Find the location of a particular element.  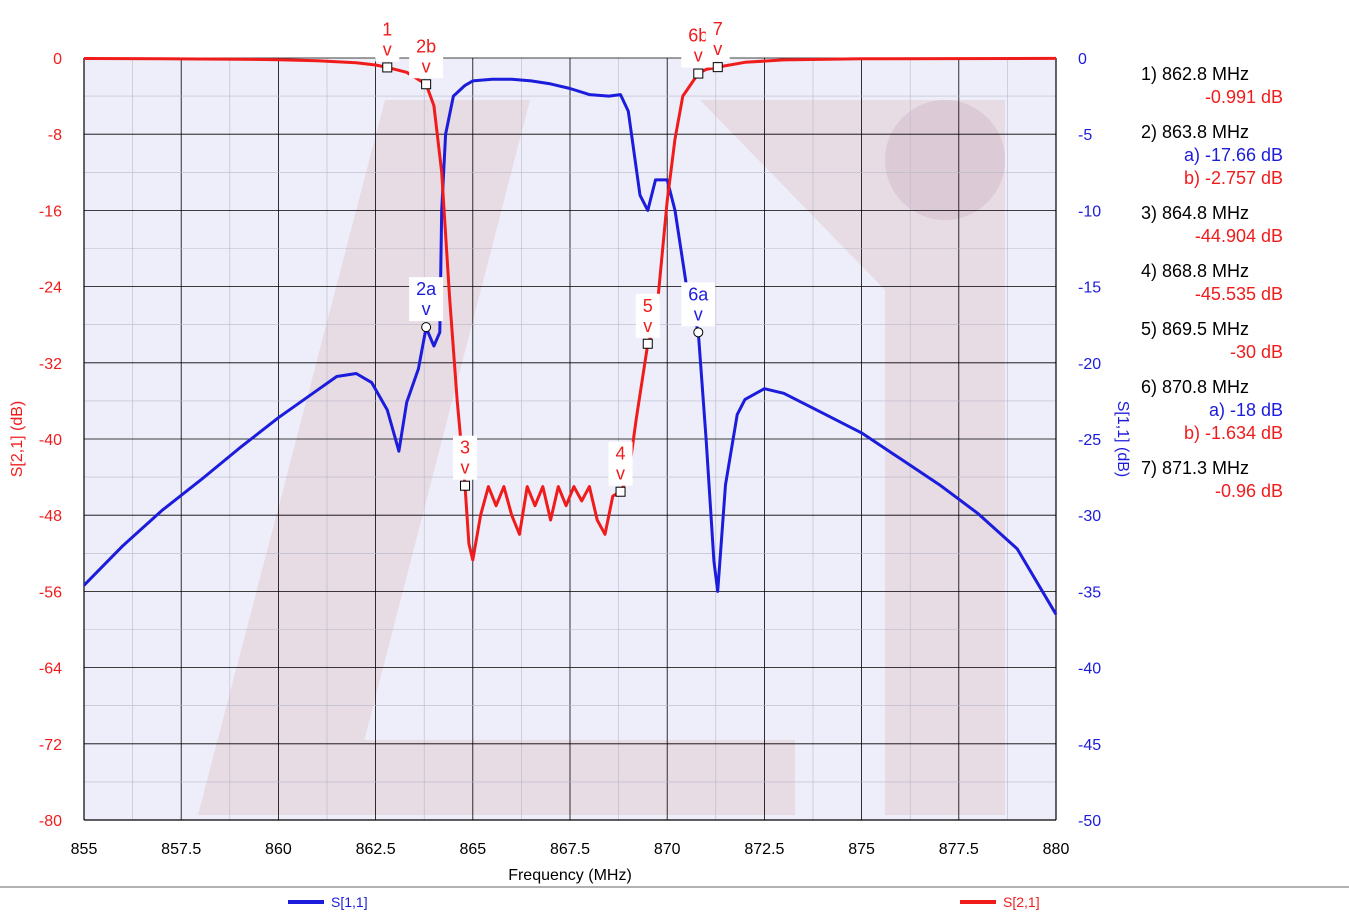

marker-readout-frequency: 7) 871.3 MHz is located at coordinates (1195, 468).